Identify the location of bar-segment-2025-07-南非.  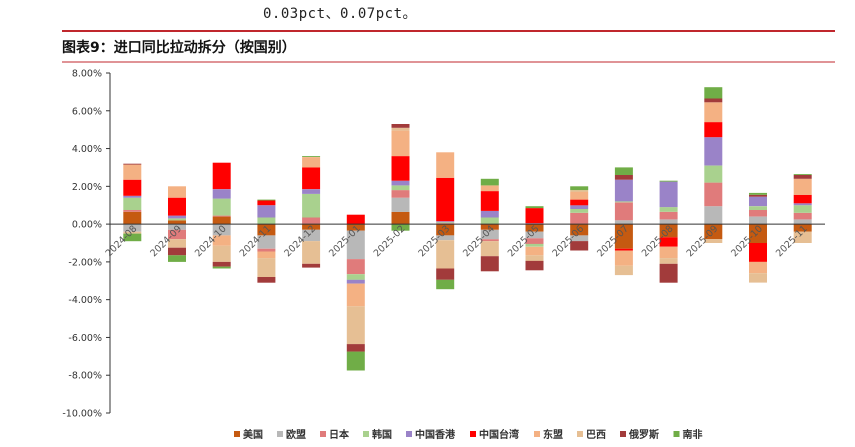
(623, 171).